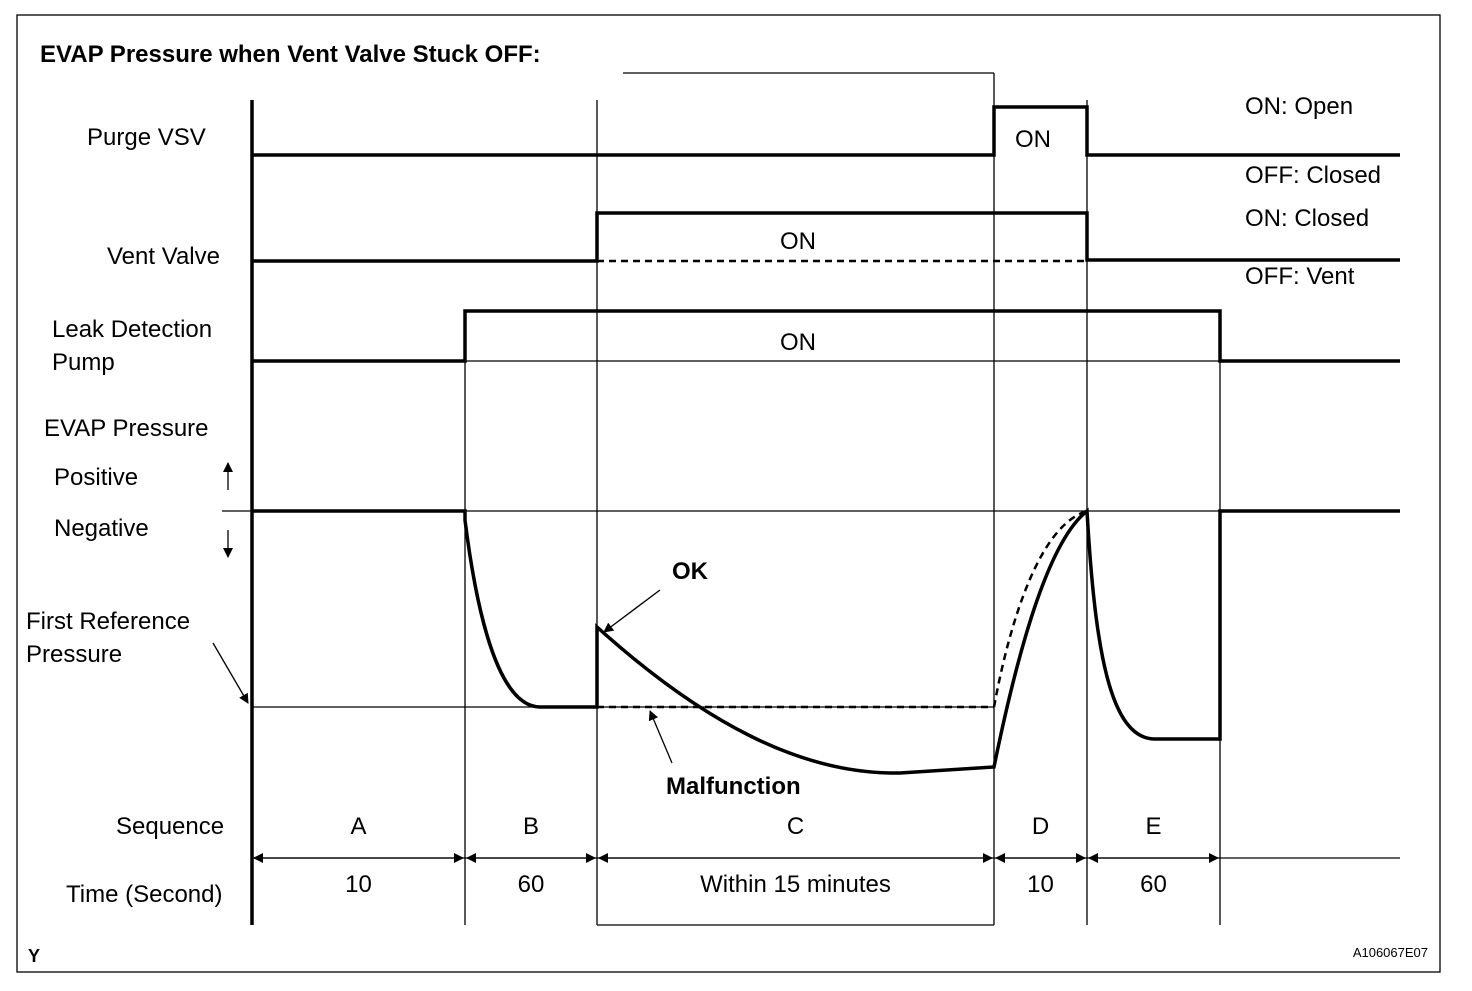 The image size is (1472, 991). What do you see at coordinates (146, 137) in the screenshot?
I see `row-label: Purge VSV` at bounding box center [146, 137].